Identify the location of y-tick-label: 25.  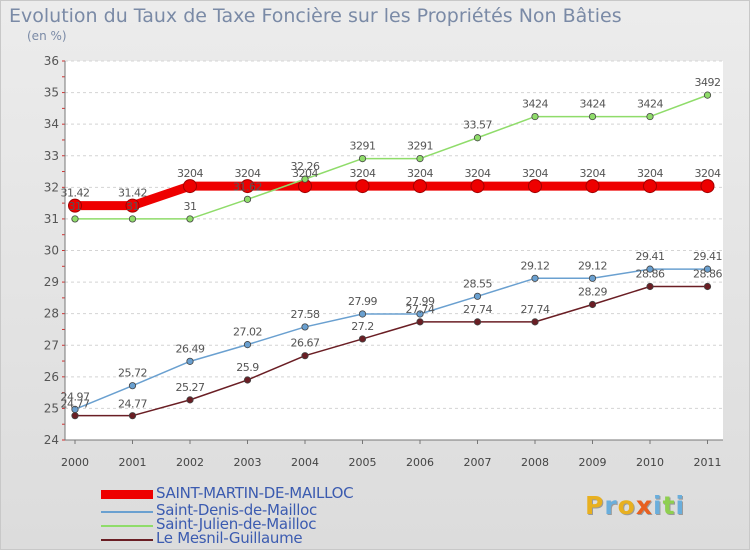
(51, 408).